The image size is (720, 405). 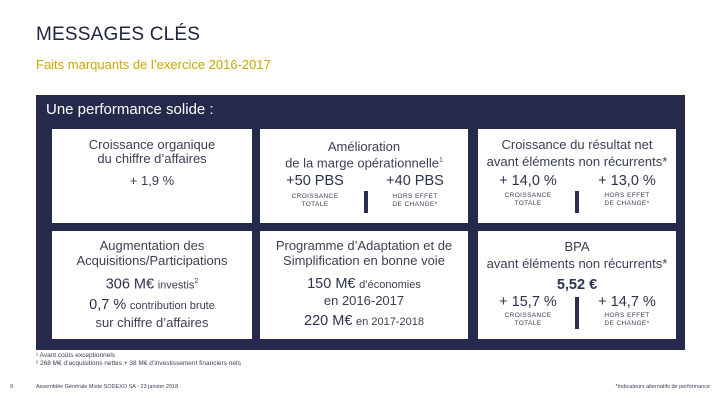 What do you see at coordinates (528, 203) in the screenshot?
I see `net-income-total-label2: TOTALE` at bounding box center [528, 203].